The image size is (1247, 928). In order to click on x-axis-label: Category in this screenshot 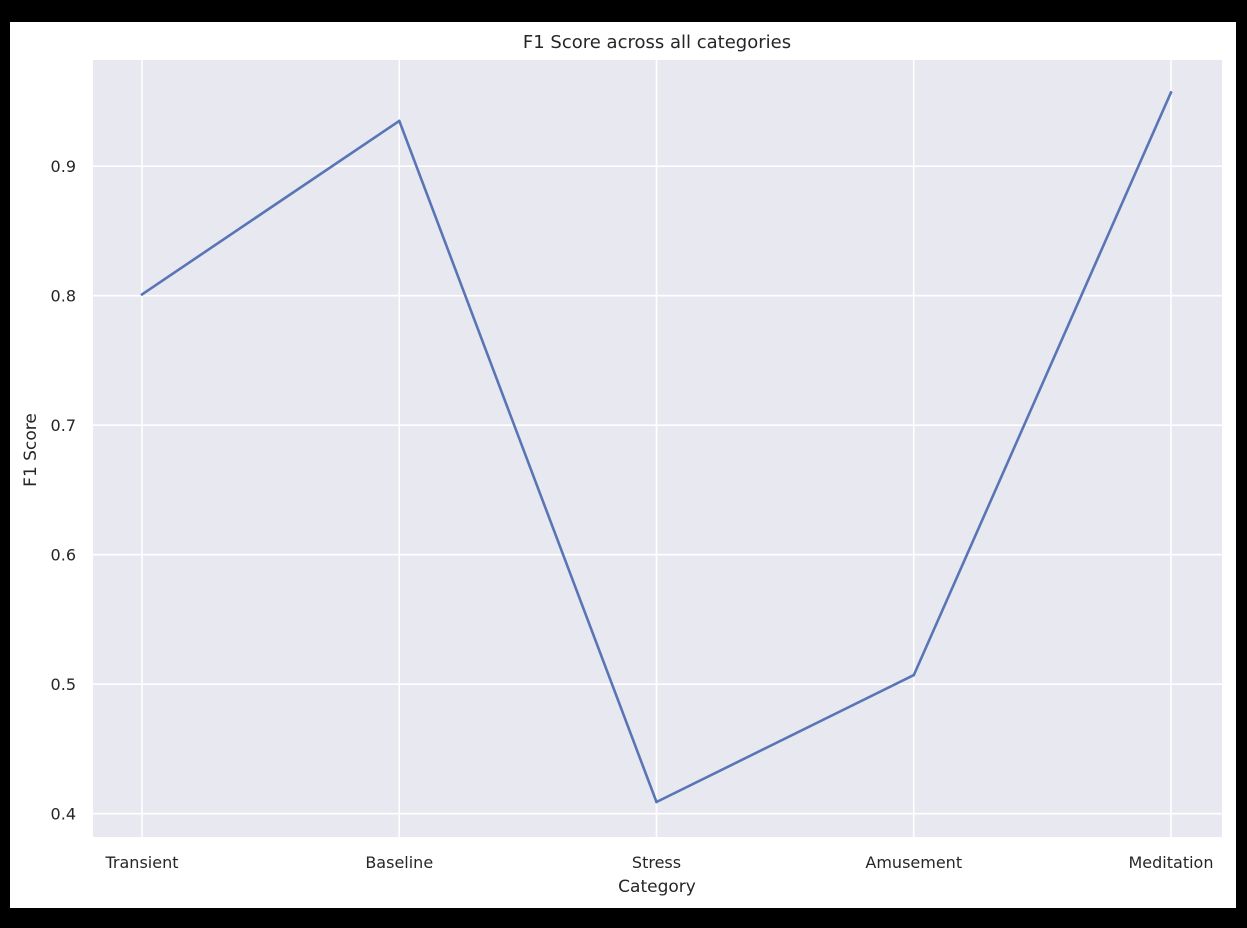, I will do `click(657, 887)`.